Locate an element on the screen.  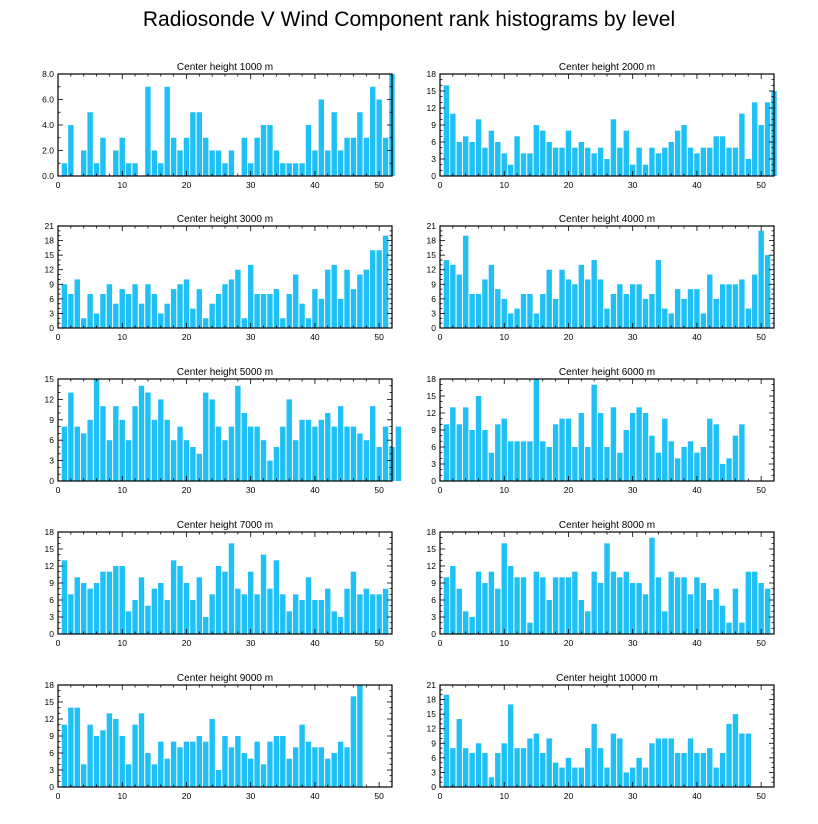
y-tick-label: 0 is located at coordinates (51, 787).